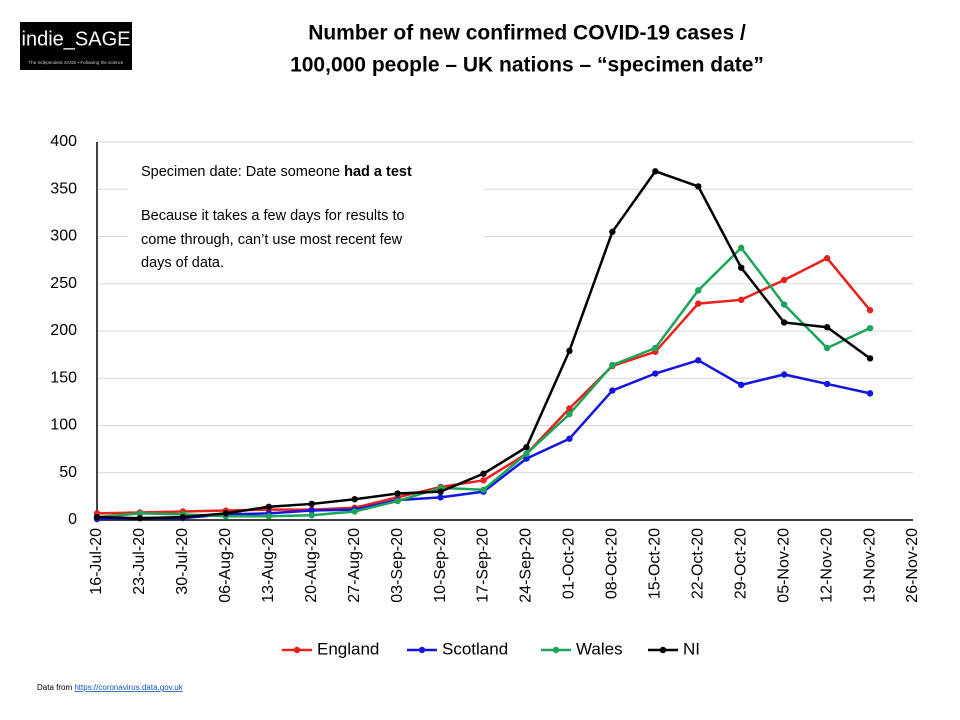  Describe the element at coordinates (63, 236) in the screenshot. I see `y-tick-label: 300` at that location.